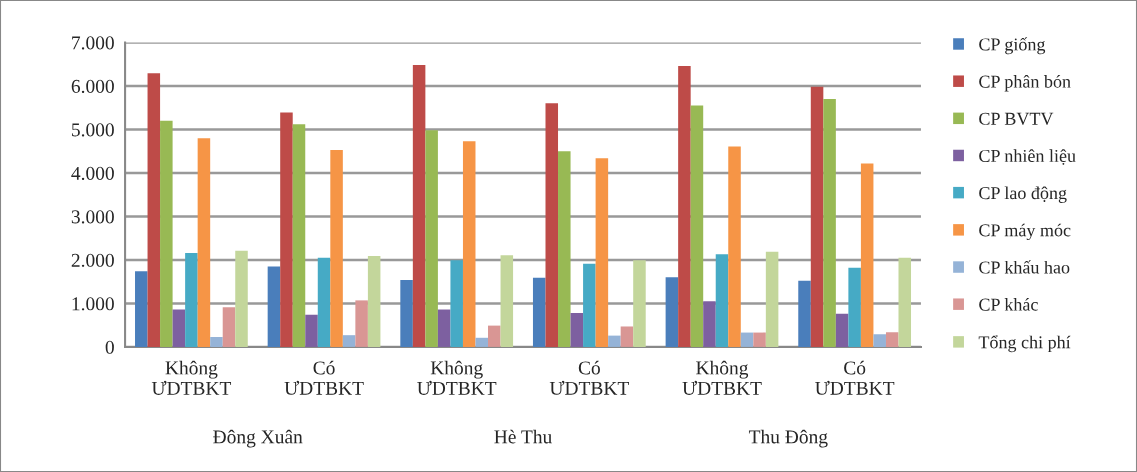 Image resolution: width=1137 pixels, height=472 pixels. What do you see at coordinates (1025, 232) in the screenshot?
I see `legend-label: CP máy móc` at bounding box center [1025, 232].